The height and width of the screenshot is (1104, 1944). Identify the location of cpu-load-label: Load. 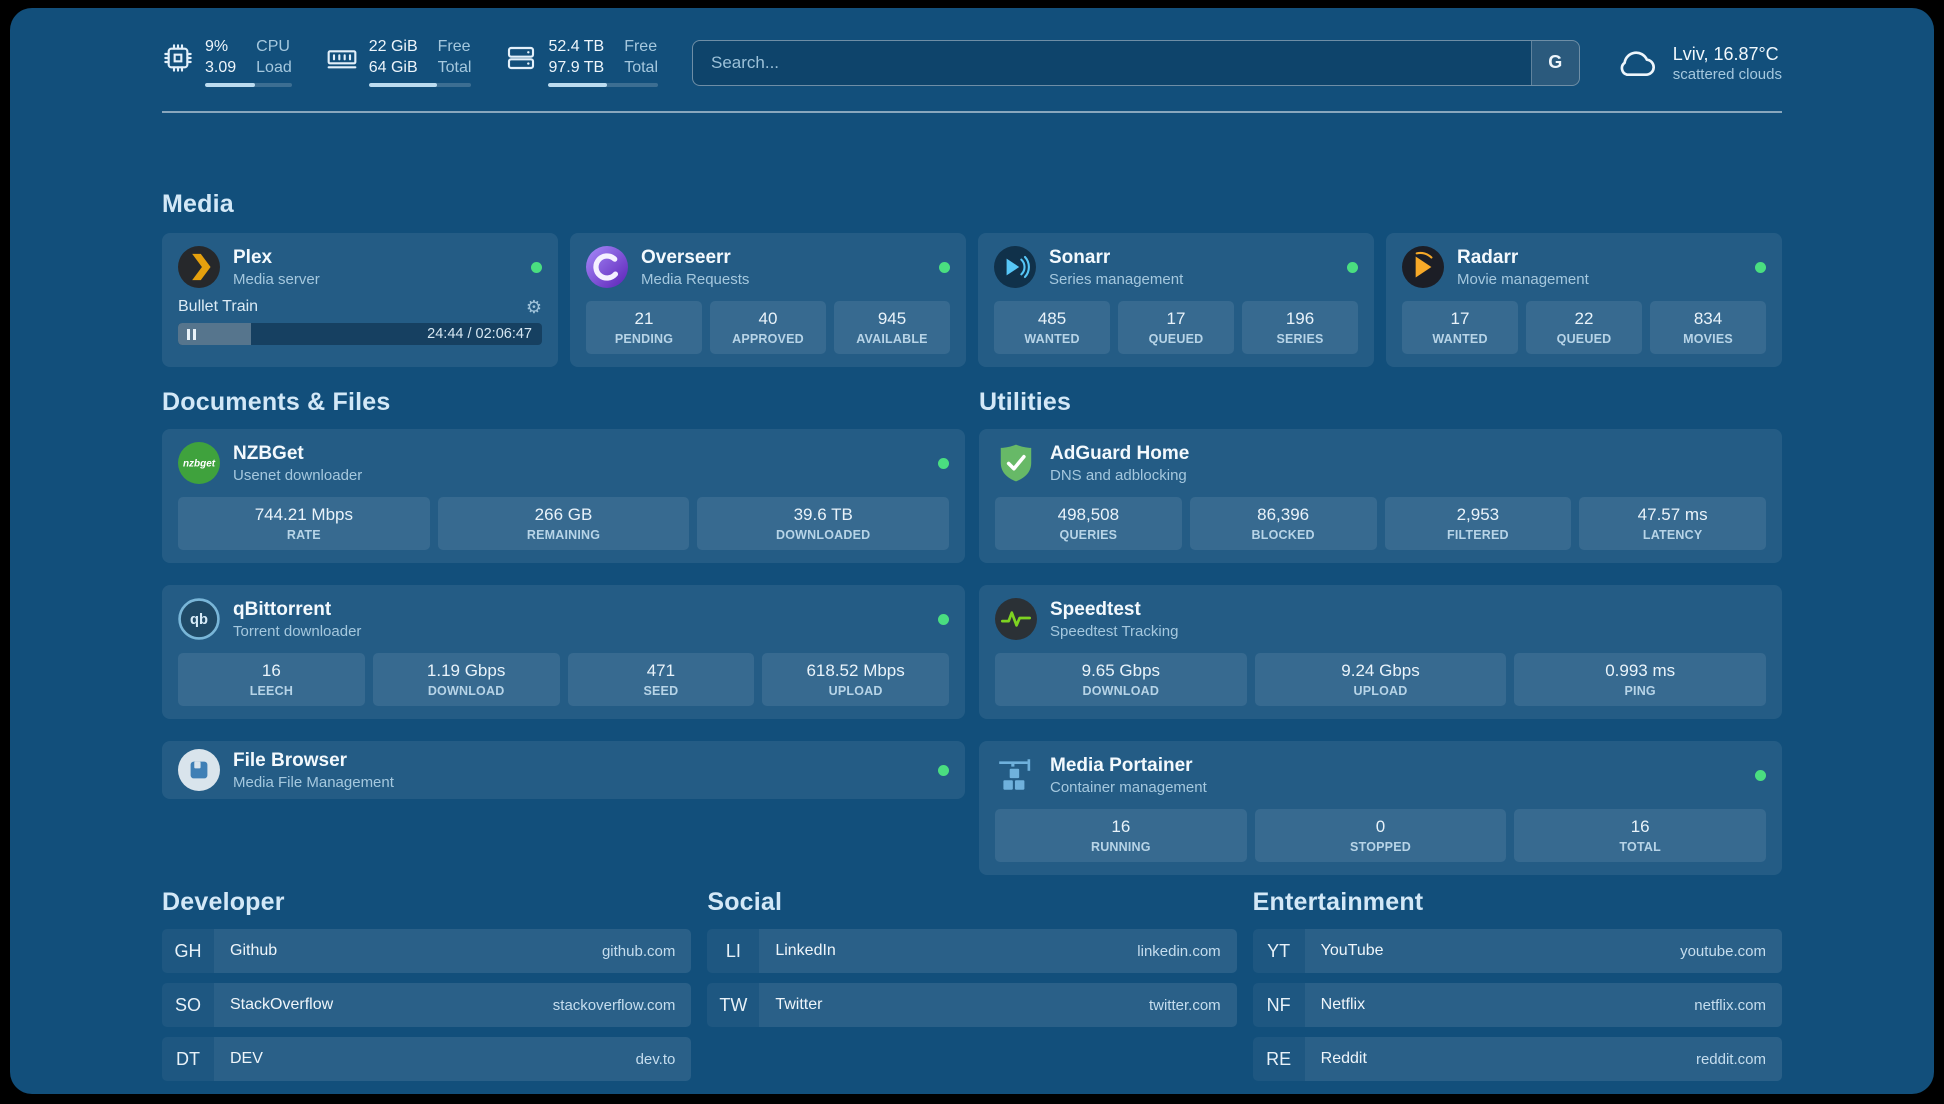
(274, 67).